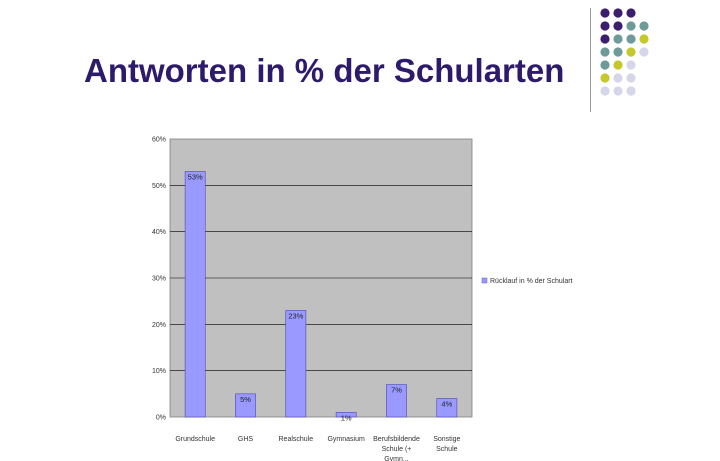 This screenshot has width=720, height=461. What do you see at coordinates (446, 439) in the screenshot?
I see `x-category-label: Sonstige` at bounding box center [446, 439].